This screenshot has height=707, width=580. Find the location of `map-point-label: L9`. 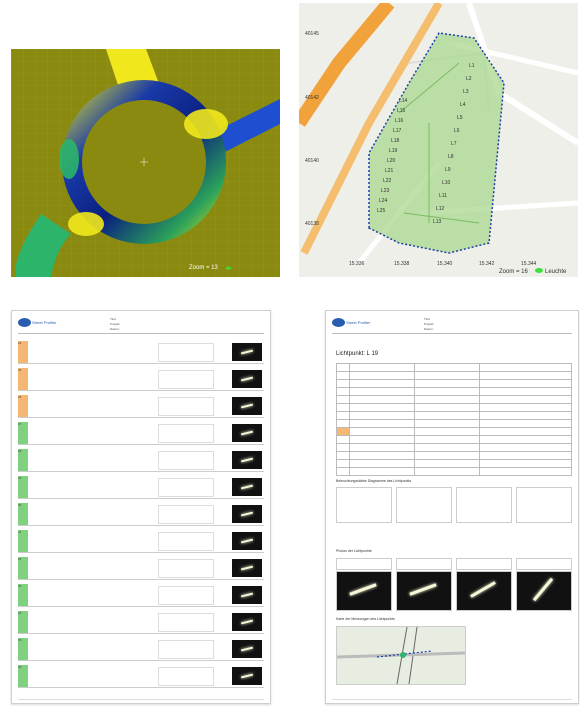

map-point-label: L9 is located at coordinates (448, 170).